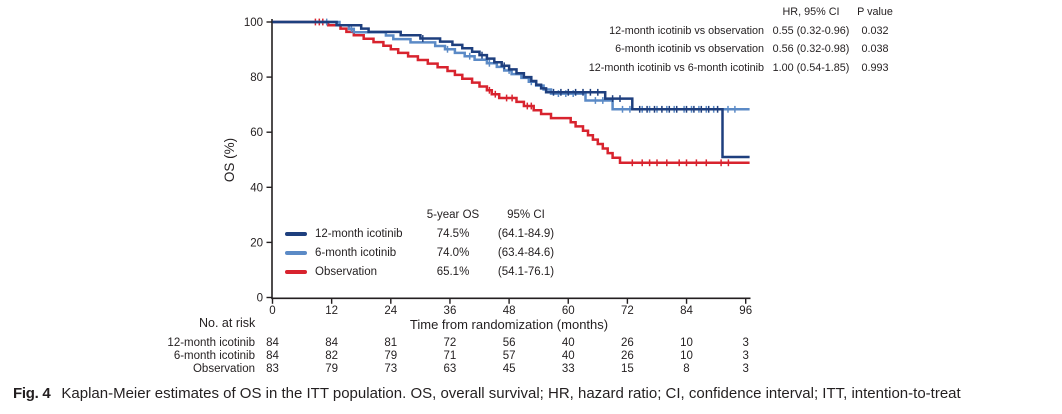 The height and width of the screenshot is (414, 1062). I want to click on risk-count: 56, so click(509, 343).